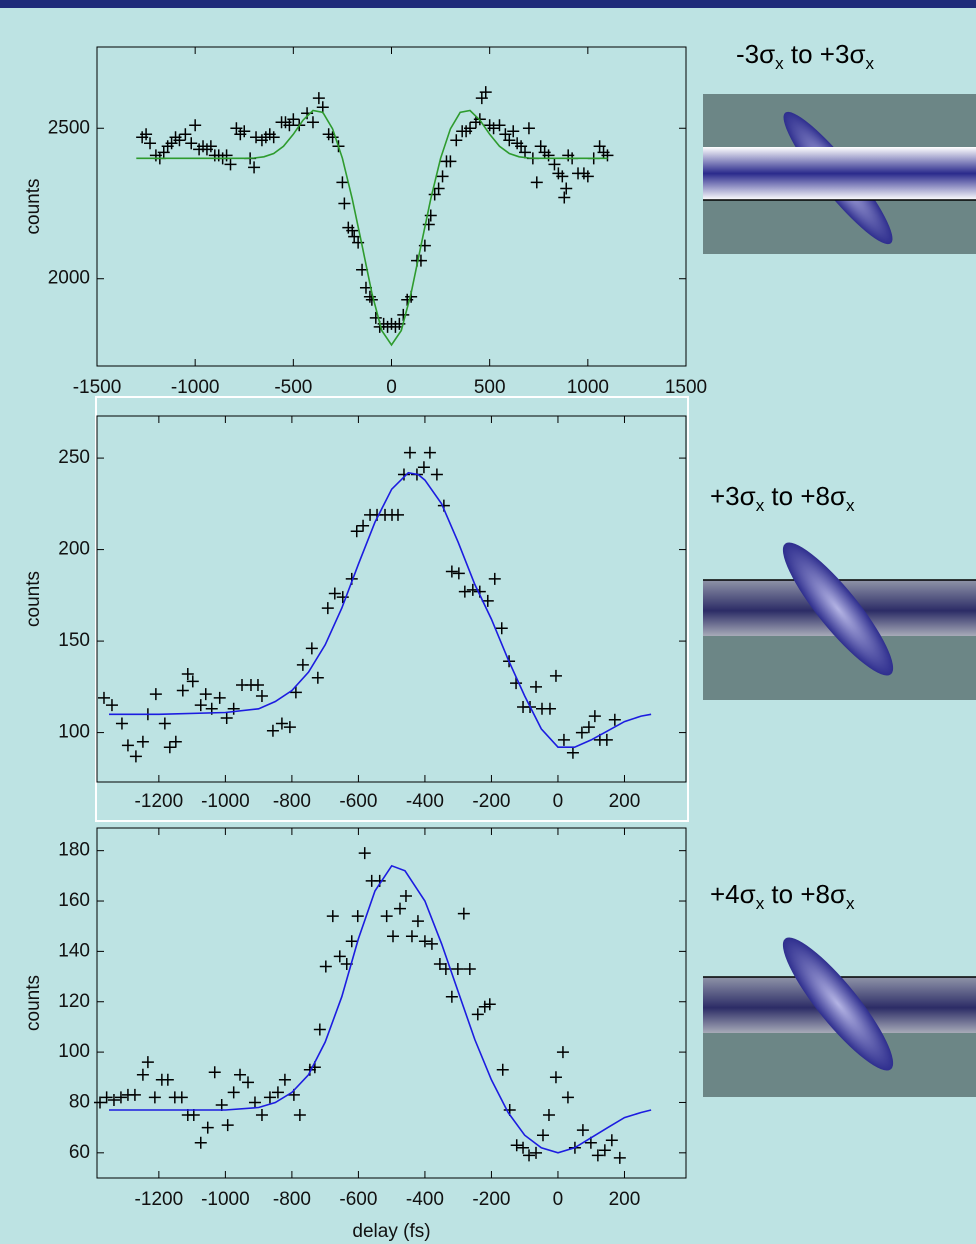 The height and width of the screenshot is (1244, 976). Describe the element at coordinates (97, 387) in the screenshot. I see `x-tick-label: -1500` at that location.